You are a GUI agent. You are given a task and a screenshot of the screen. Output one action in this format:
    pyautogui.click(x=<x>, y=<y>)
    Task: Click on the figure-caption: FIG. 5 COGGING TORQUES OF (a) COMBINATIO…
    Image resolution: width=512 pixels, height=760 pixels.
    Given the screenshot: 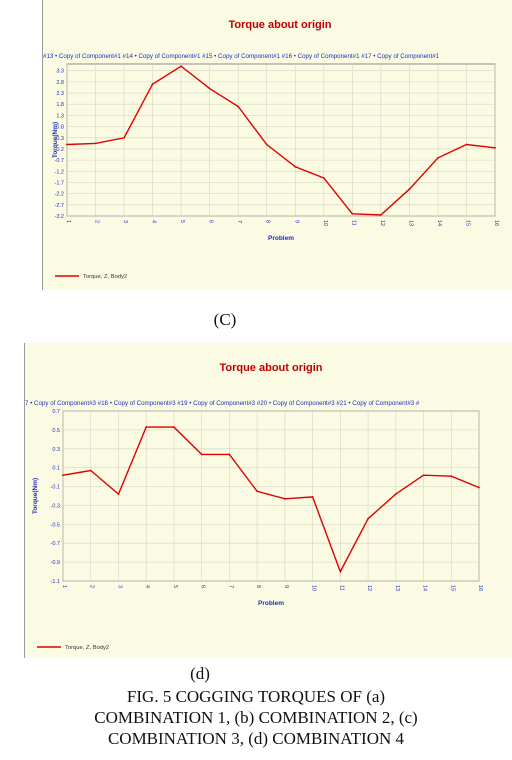 What is the action you would take?
    pyautogui.click(x=256, y=717)
    